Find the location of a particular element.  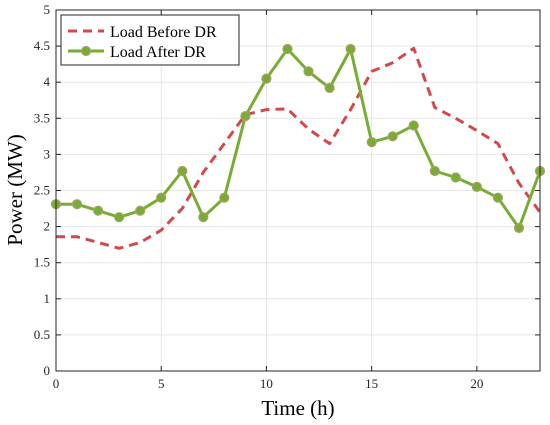

y-tick-label: 1 is located at coordinates (47, 298).